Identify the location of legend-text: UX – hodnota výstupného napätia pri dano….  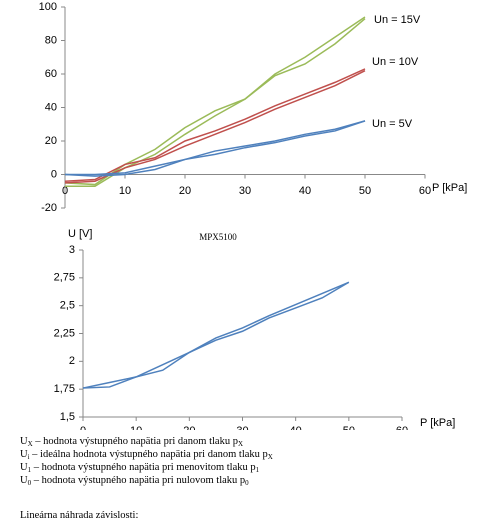
(146, 461).